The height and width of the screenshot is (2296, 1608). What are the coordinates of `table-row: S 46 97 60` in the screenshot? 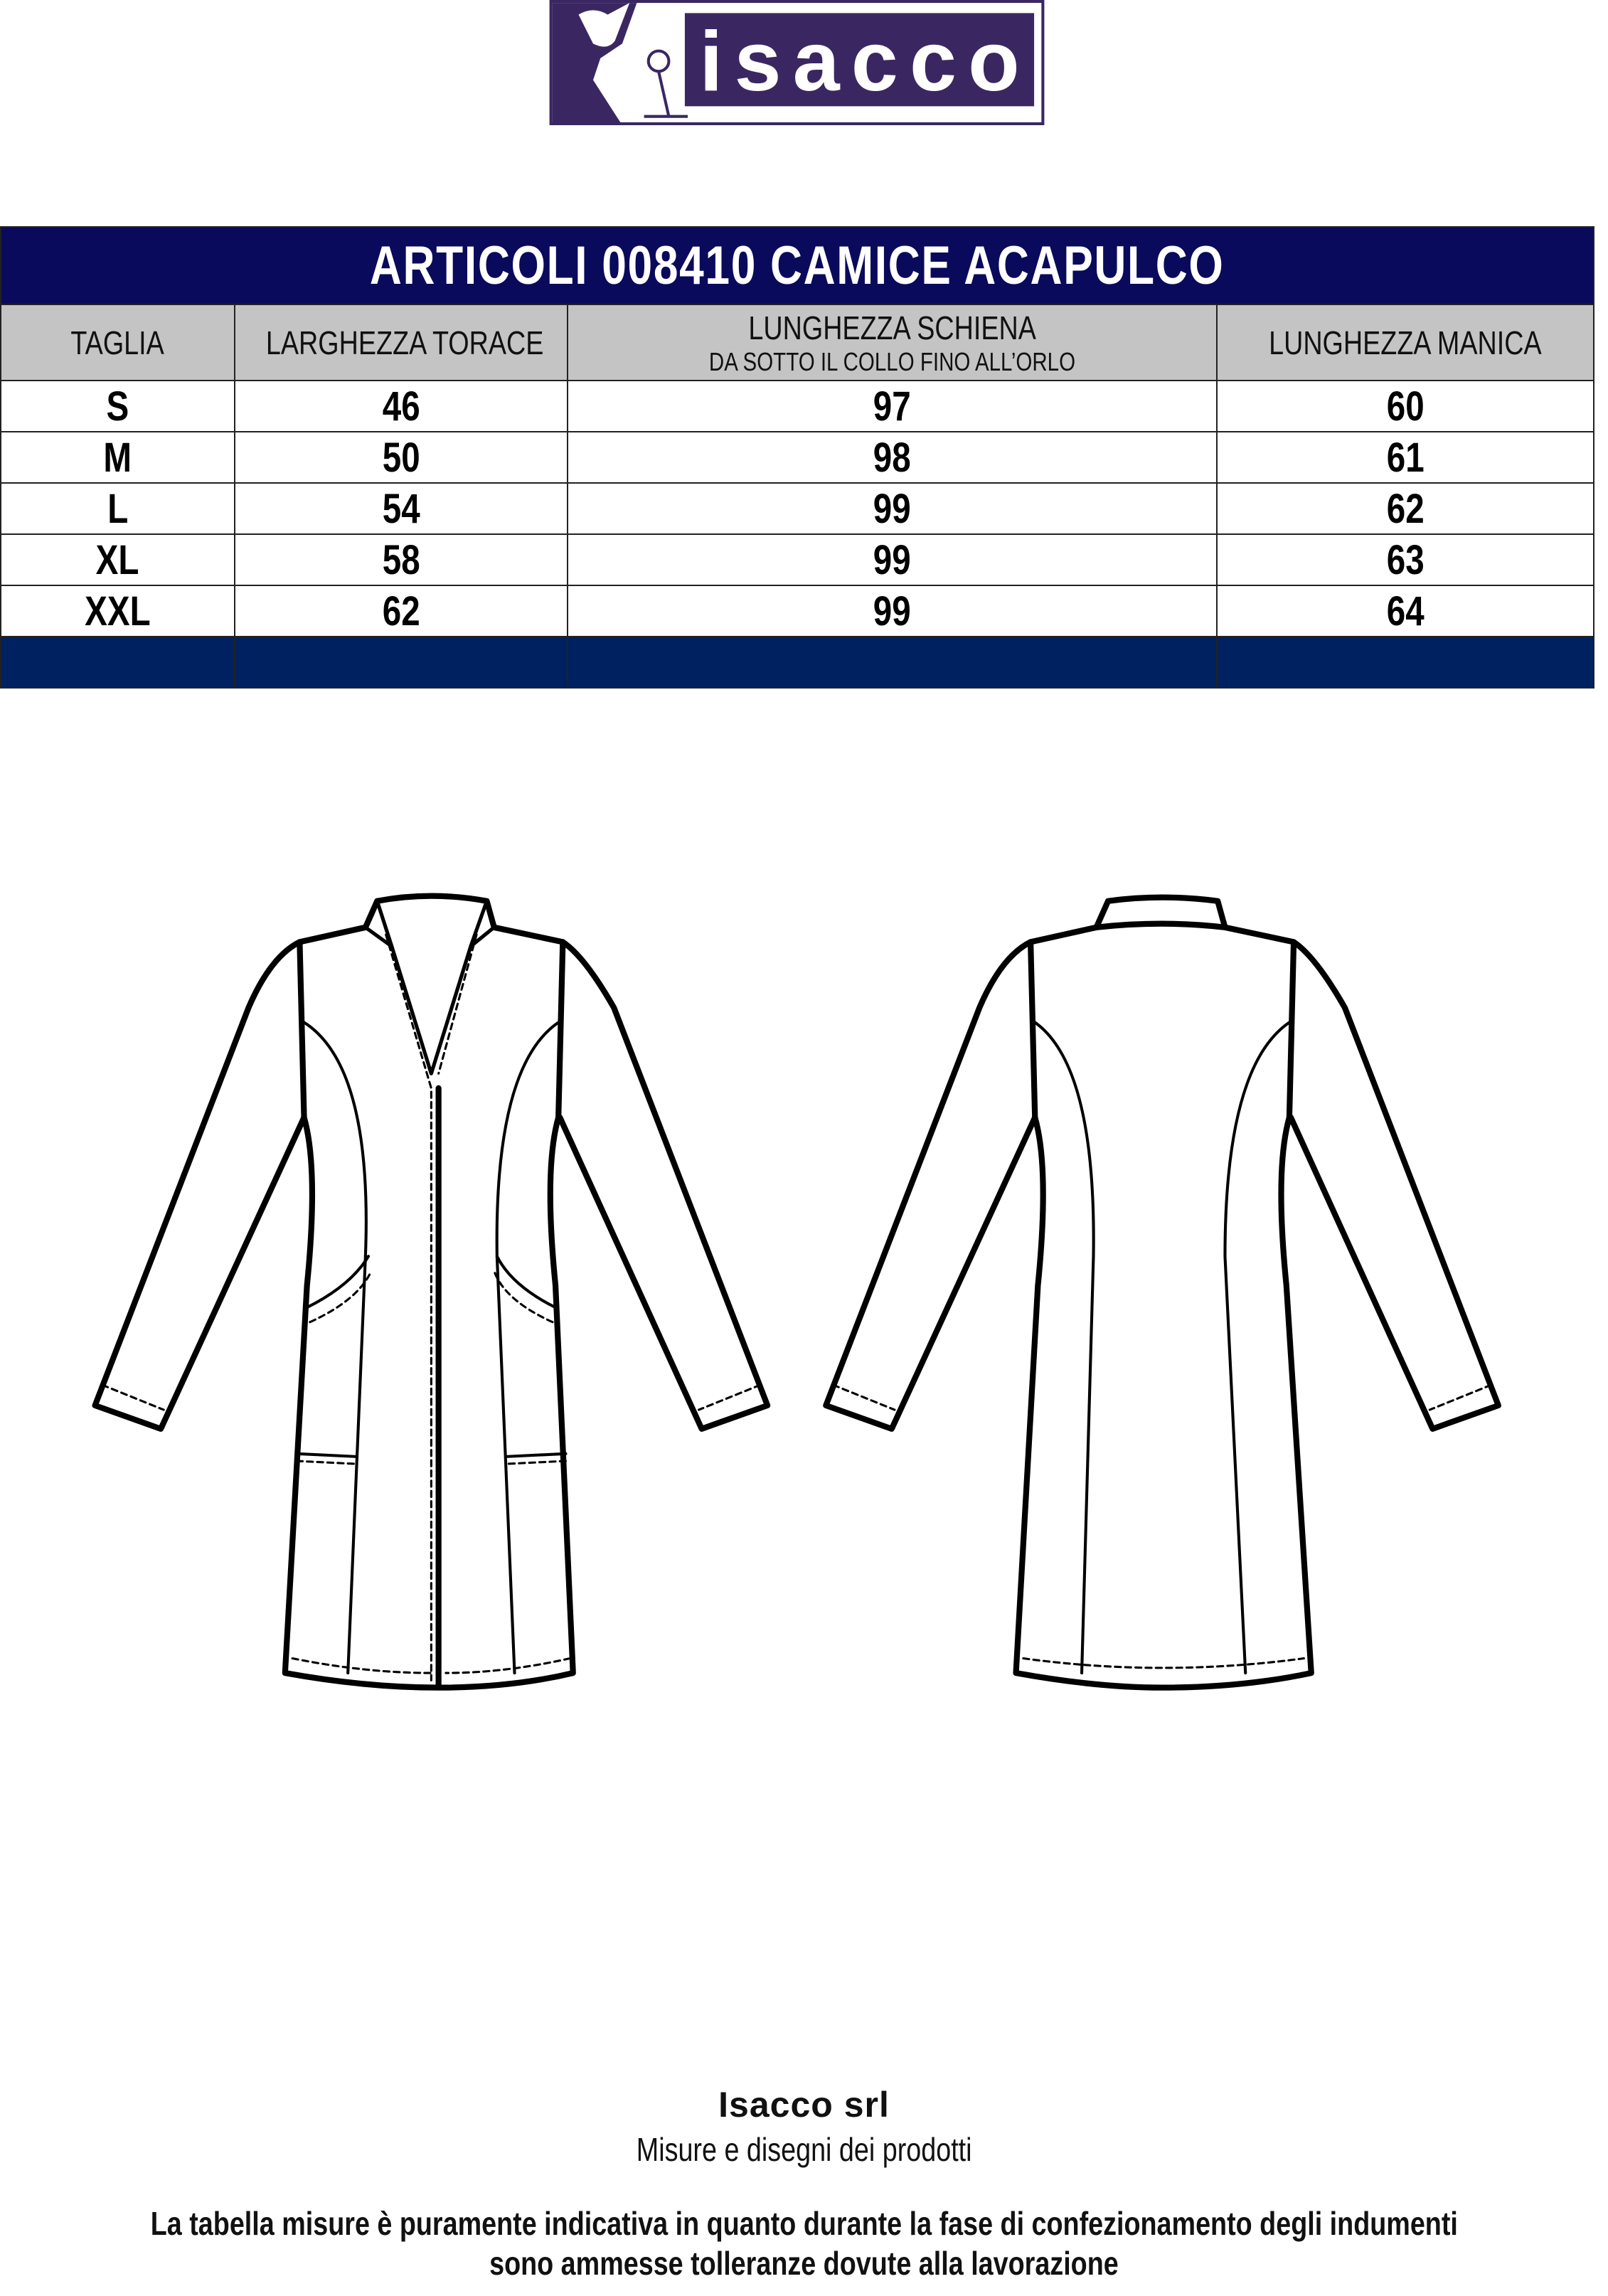 It's located at (798, 406).